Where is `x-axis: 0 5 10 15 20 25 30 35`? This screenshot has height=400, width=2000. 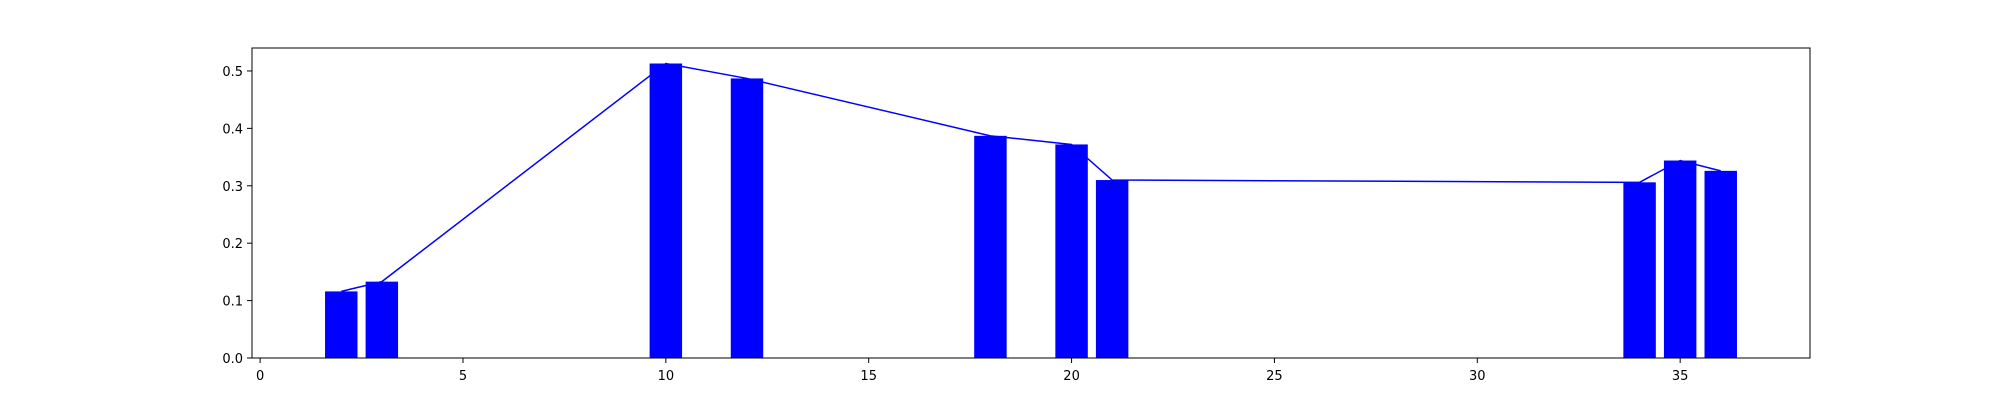
x-axis: 0 5 10 15 20 25 30 35 is located at coordinates (972, 371).